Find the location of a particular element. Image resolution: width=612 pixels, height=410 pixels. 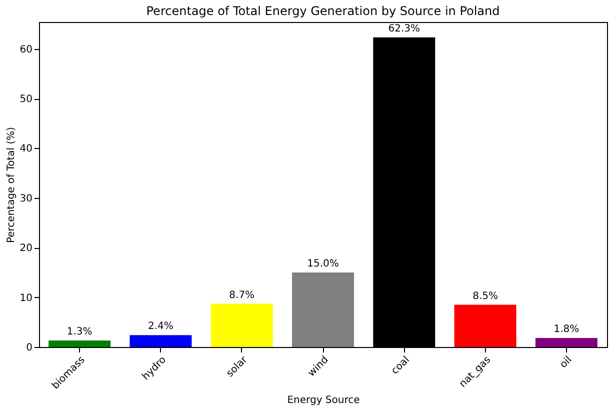

data-label: 2.4% is located at coordinates (161, 326).